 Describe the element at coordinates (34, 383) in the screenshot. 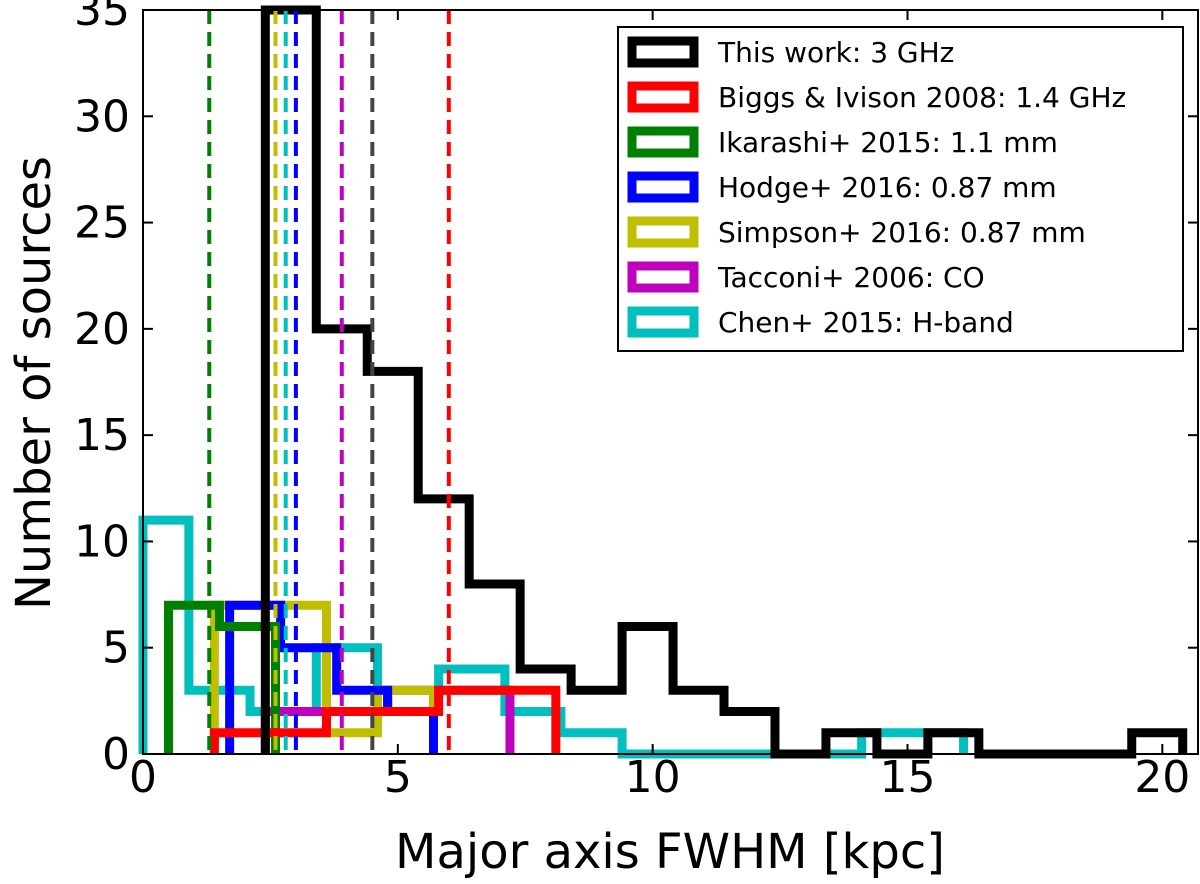

I see `y-axis-label: Number of sources` at that location.